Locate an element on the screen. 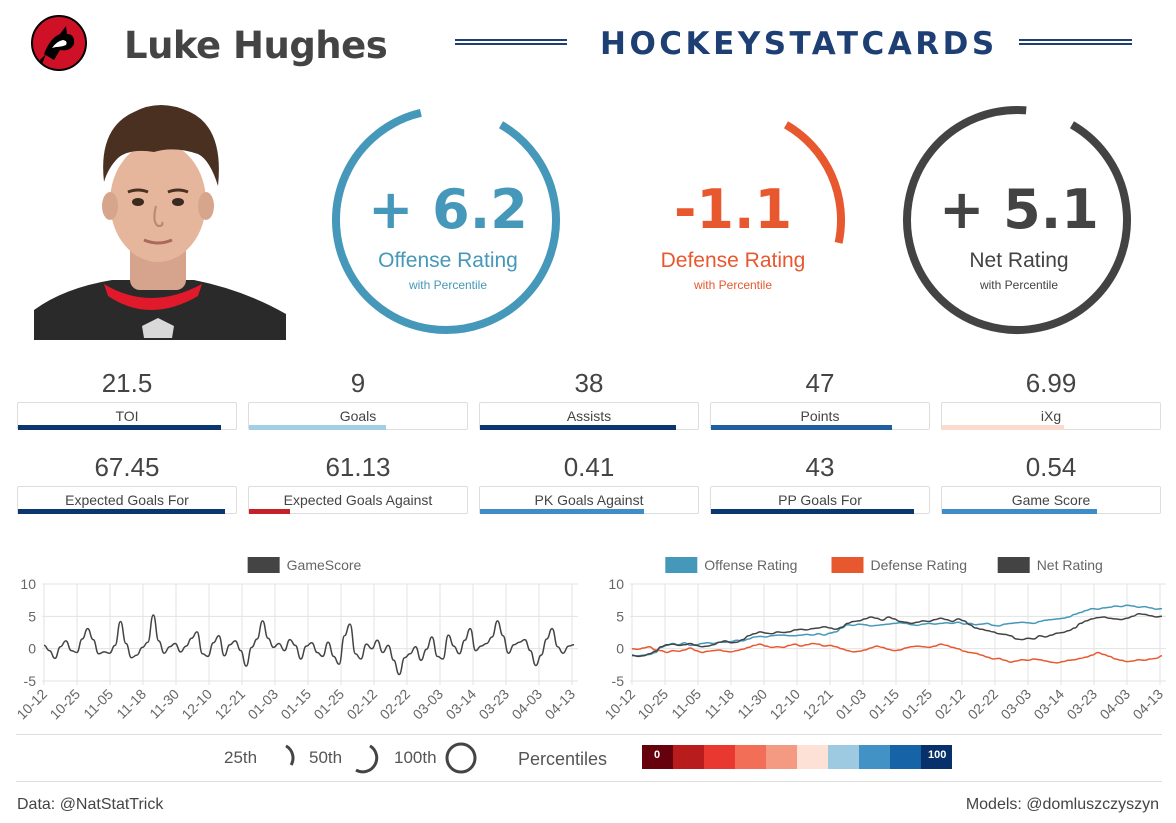 This screenshot has height=823, width=1176. legend-label: GameScore is located at coordinates (324, 565).